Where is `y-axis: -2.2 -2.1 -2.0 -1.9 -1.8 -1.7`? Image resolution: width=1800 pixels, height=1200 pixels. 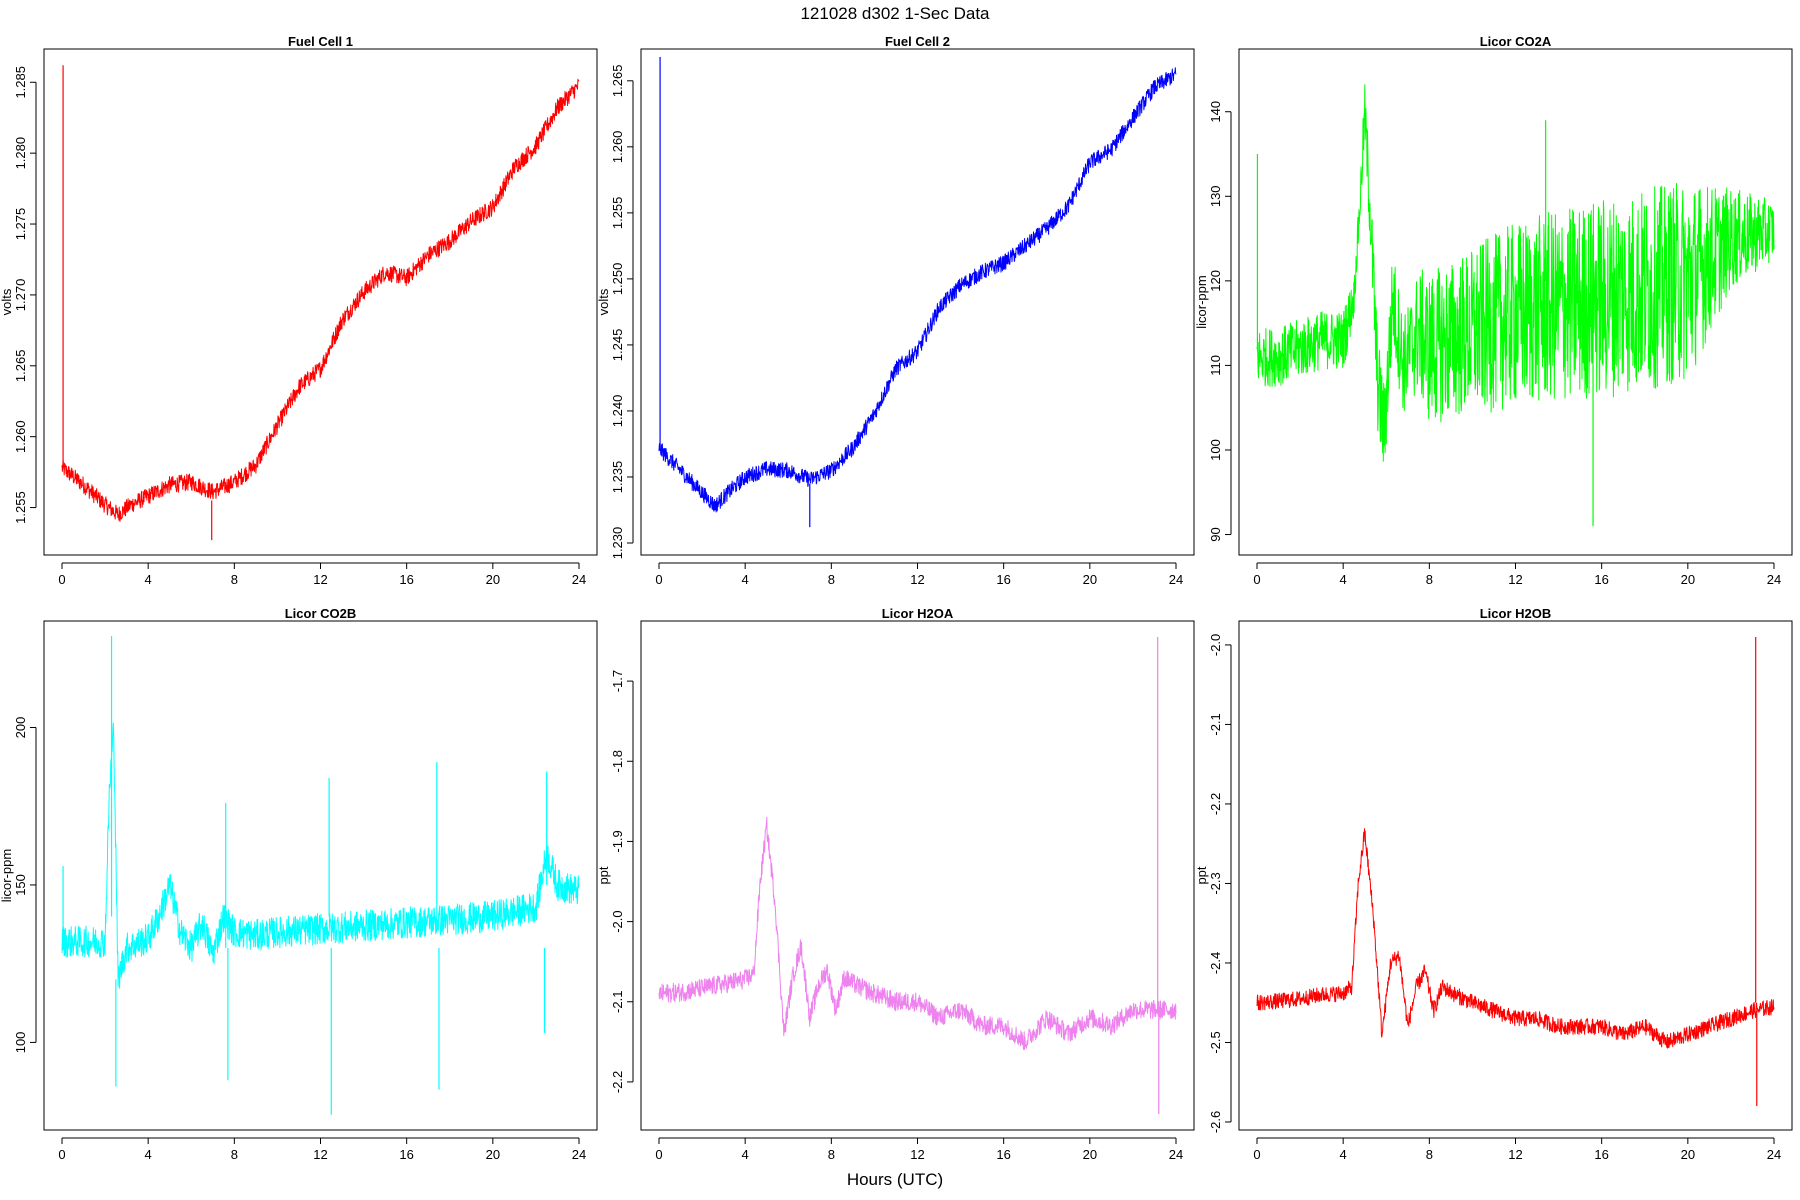 y-axis: -2.2 -2.1 -2.0 -1.9 -1.8 -1.7 is located at coordinates (622, 881).